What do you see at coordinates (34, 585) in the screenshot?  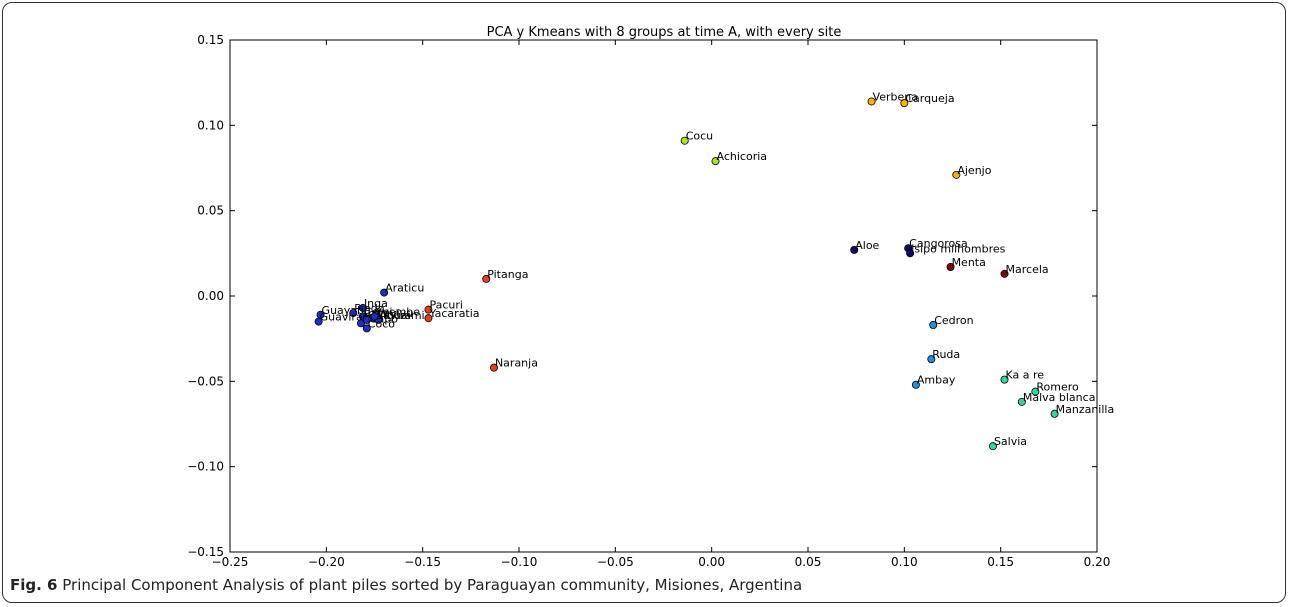 I see `caption-label: Fig. 6` at bounding box center [34, 585].